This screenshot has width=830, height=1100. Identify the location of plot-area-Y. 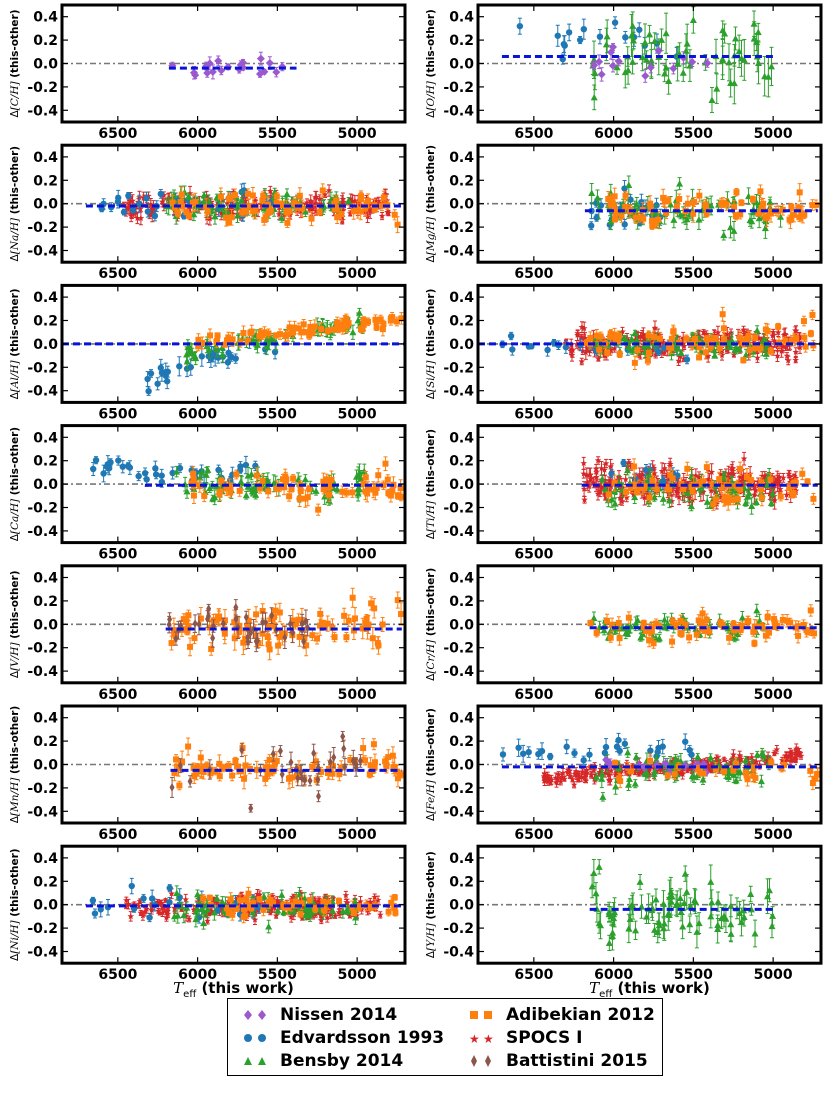
(649, 905).